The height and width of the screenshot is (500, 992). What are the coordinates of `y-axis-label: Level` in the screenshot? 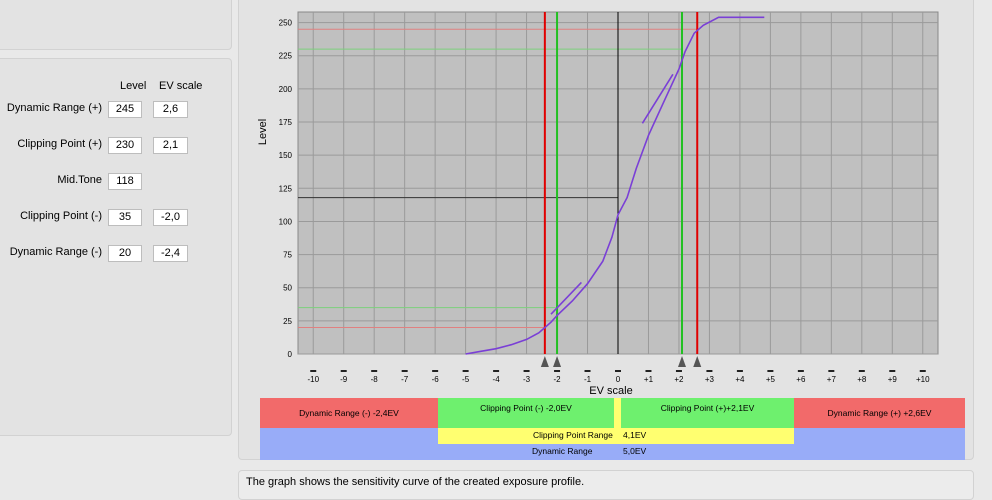 It's located at (263, 132).